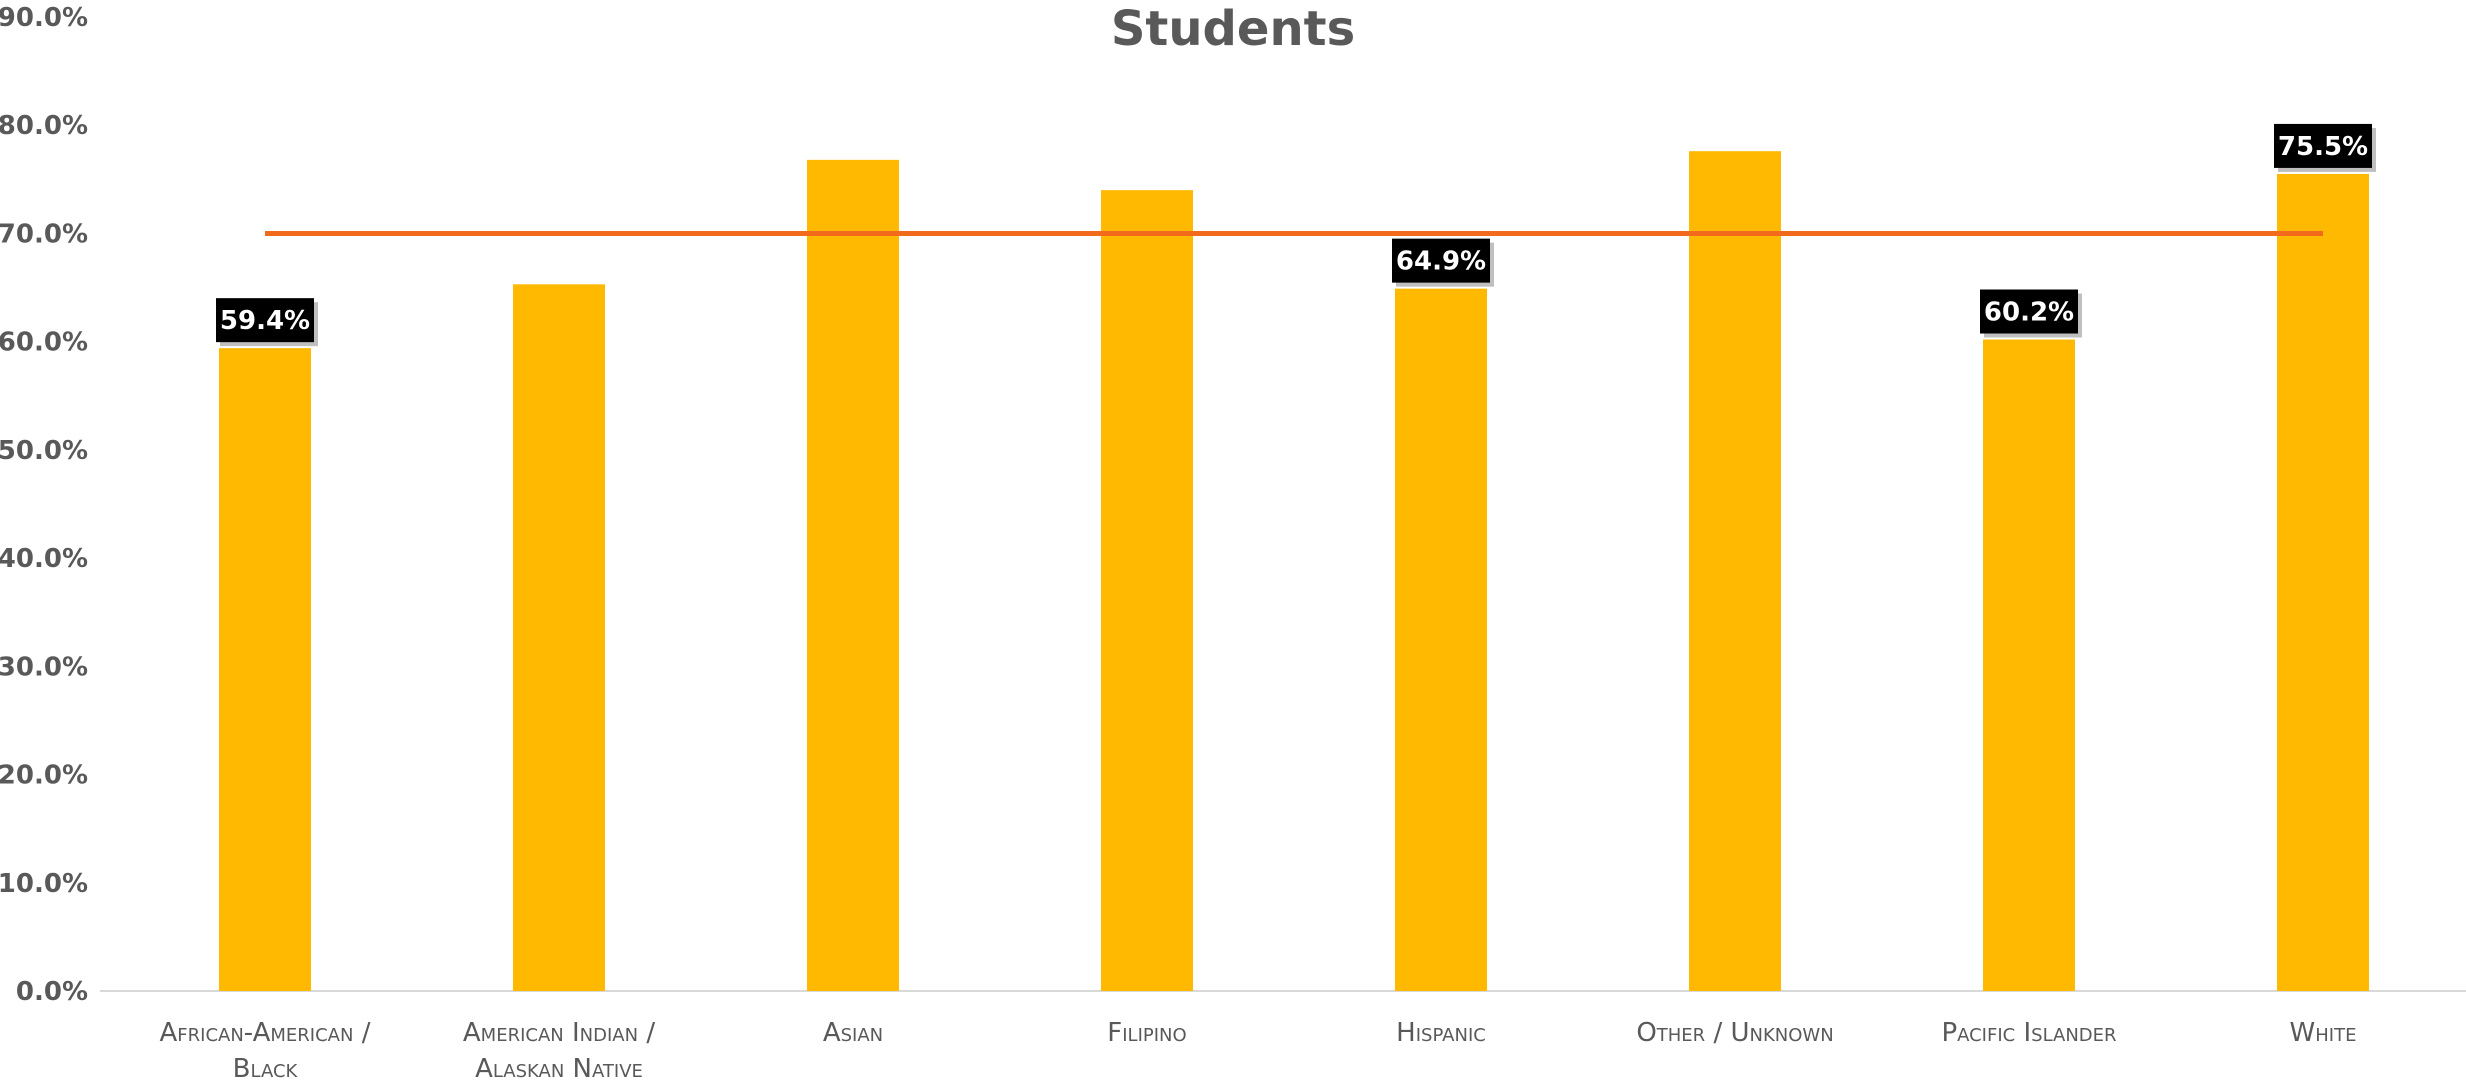 The image size is (2466, 1081). I want to click on y-tick-label: 70.0%, so click(44, 234).